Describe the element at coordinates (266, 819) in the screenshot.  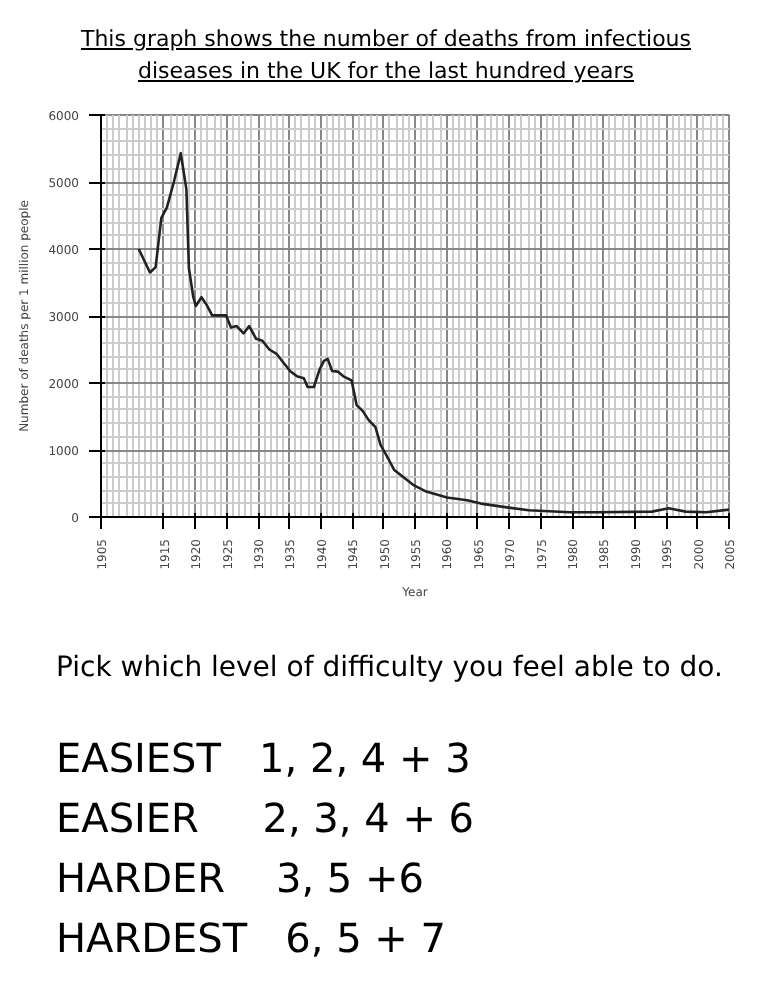
I see `text: EASIER 2, 3, 4 + 6` at that location.